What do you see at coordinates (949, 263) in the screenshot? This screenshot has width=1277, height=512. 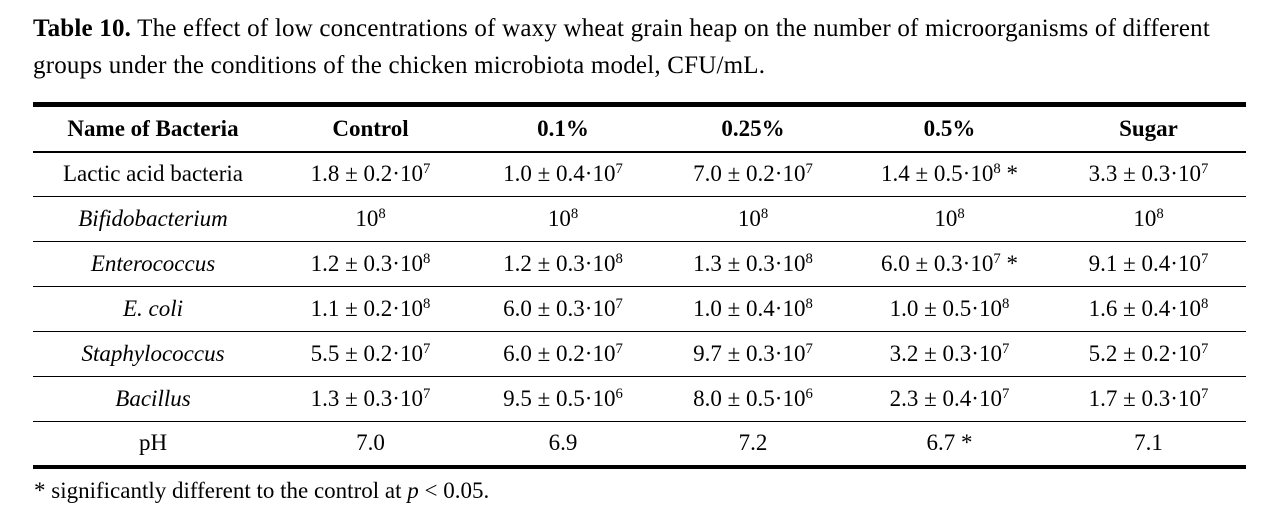 I see `value-cell: 6.0 ± 0.3·107 *` at bounding box center [949, 263].